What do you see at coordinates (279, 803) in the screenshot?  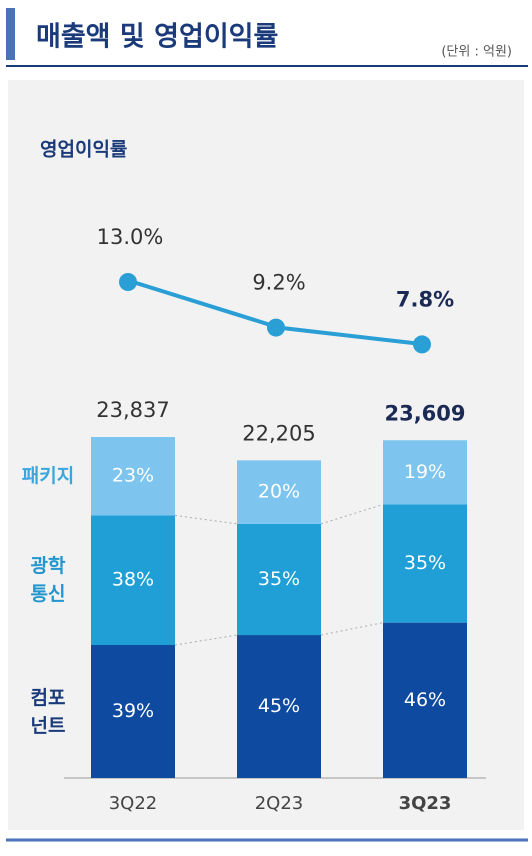 I see `x-tick-label: 2Q23` at bounding box center [279, 803].